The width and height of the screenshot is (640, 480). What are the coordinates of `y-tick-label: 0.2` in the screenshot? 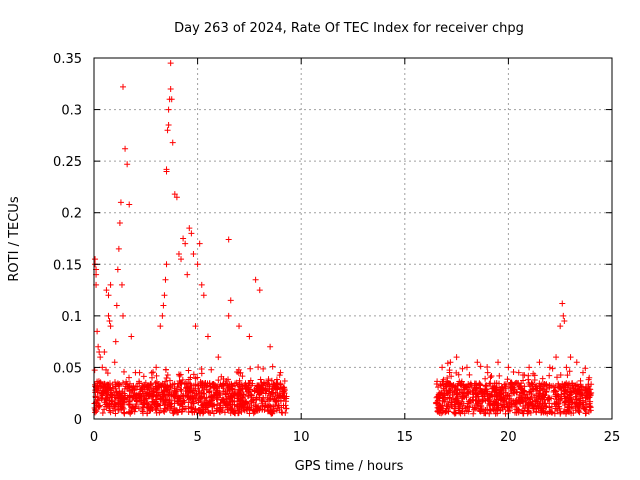 It's located at (71, 214).